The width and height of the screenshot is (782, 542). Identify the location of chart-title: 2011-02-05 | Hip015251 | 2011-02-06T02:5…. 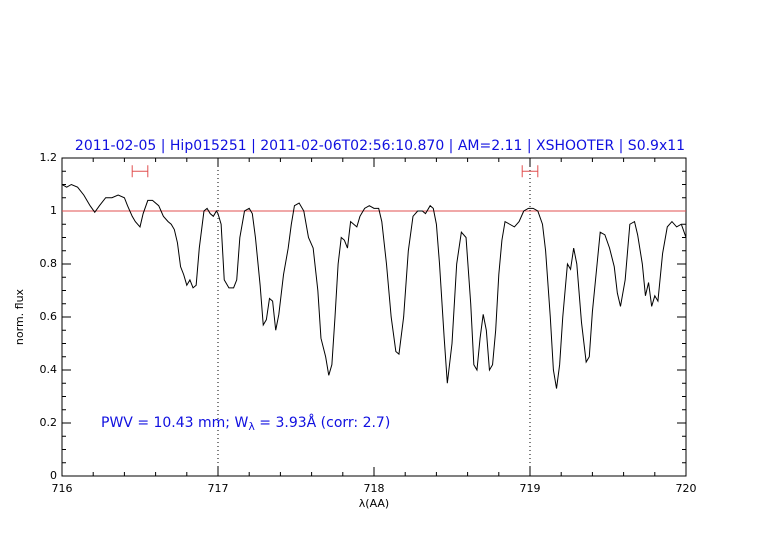
(380, 146).